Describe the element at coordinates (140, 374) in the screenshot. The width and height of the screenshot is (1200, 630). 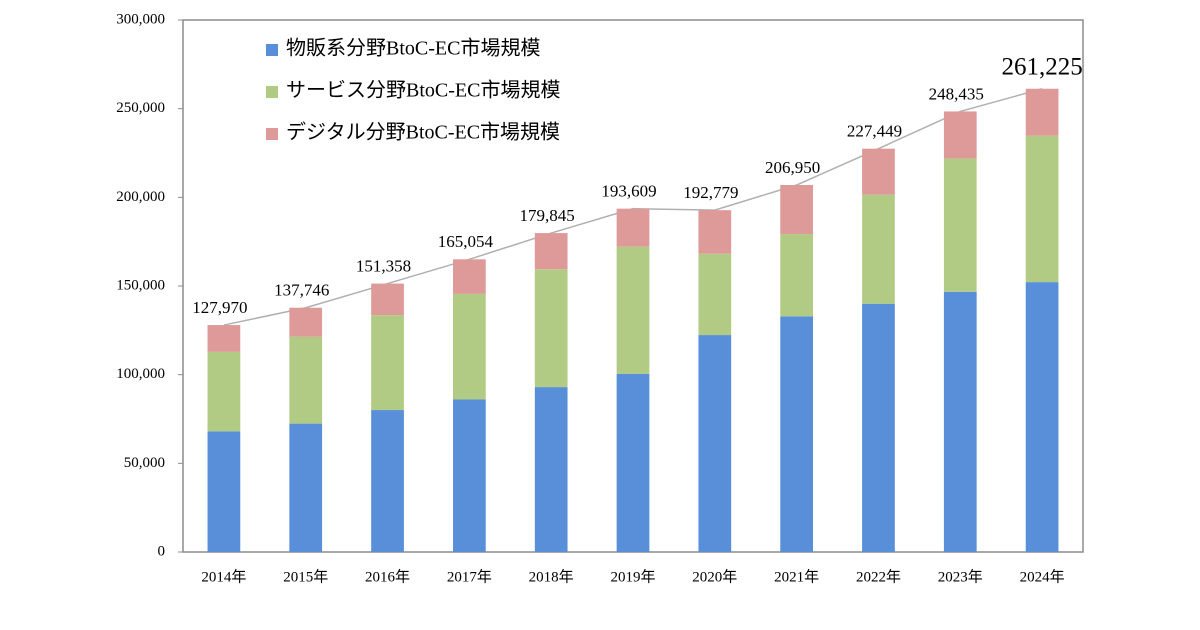
I see `y-tick-label: 100,000` at that location.